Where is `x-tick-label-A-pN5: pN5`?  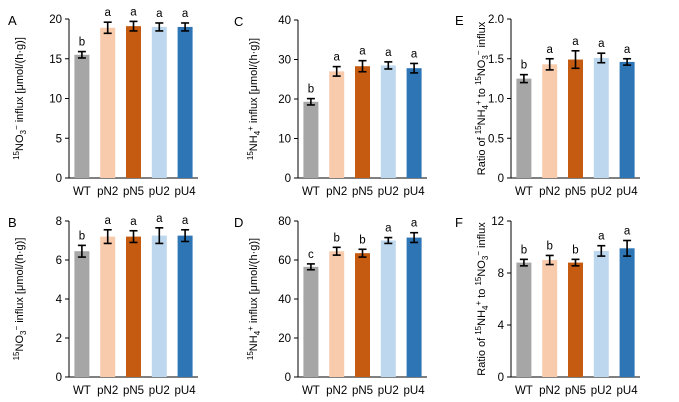
x-tick-label-A-pN5: pN5 is located at coordinates (133, 192).